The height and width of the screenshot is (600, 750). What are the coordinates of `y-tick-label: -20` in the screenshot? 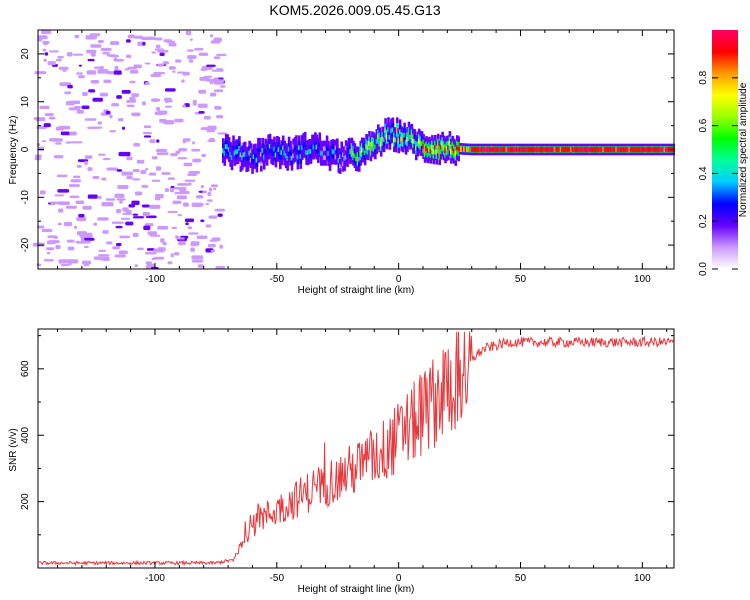 It's located at (25, 244).